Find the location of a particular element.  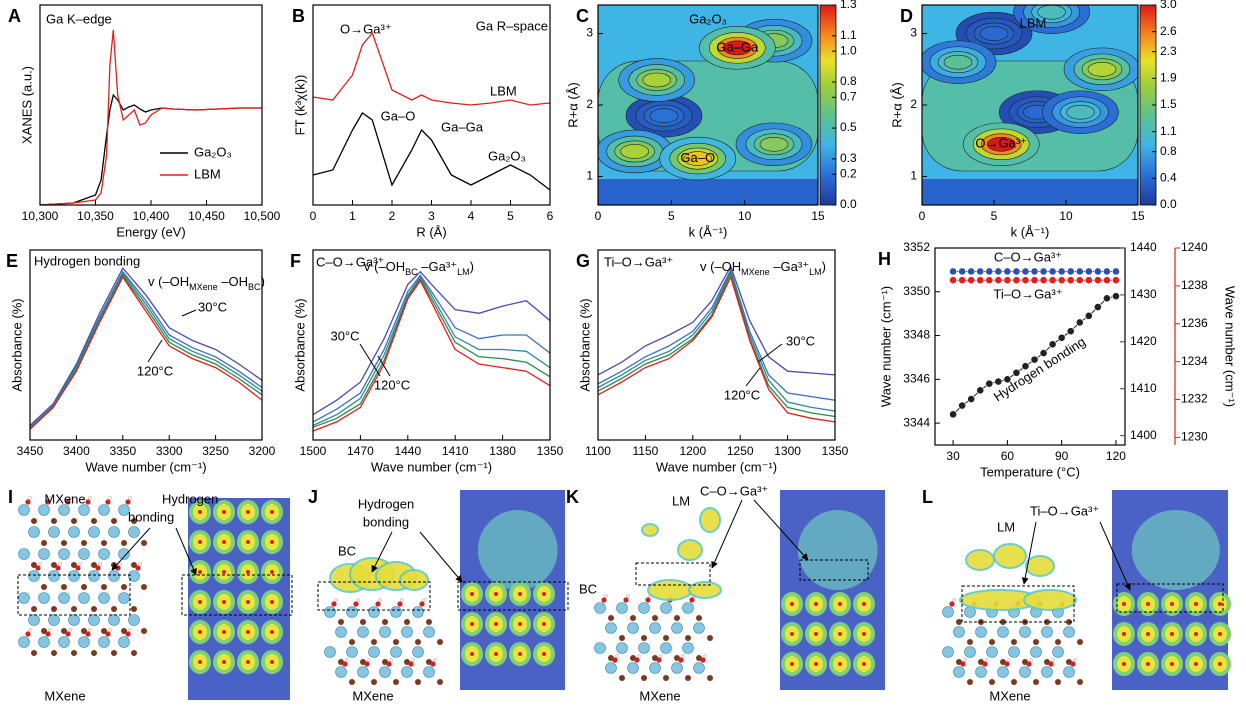

x-tick-label: 10,450 is located at coordinates (206, 216).